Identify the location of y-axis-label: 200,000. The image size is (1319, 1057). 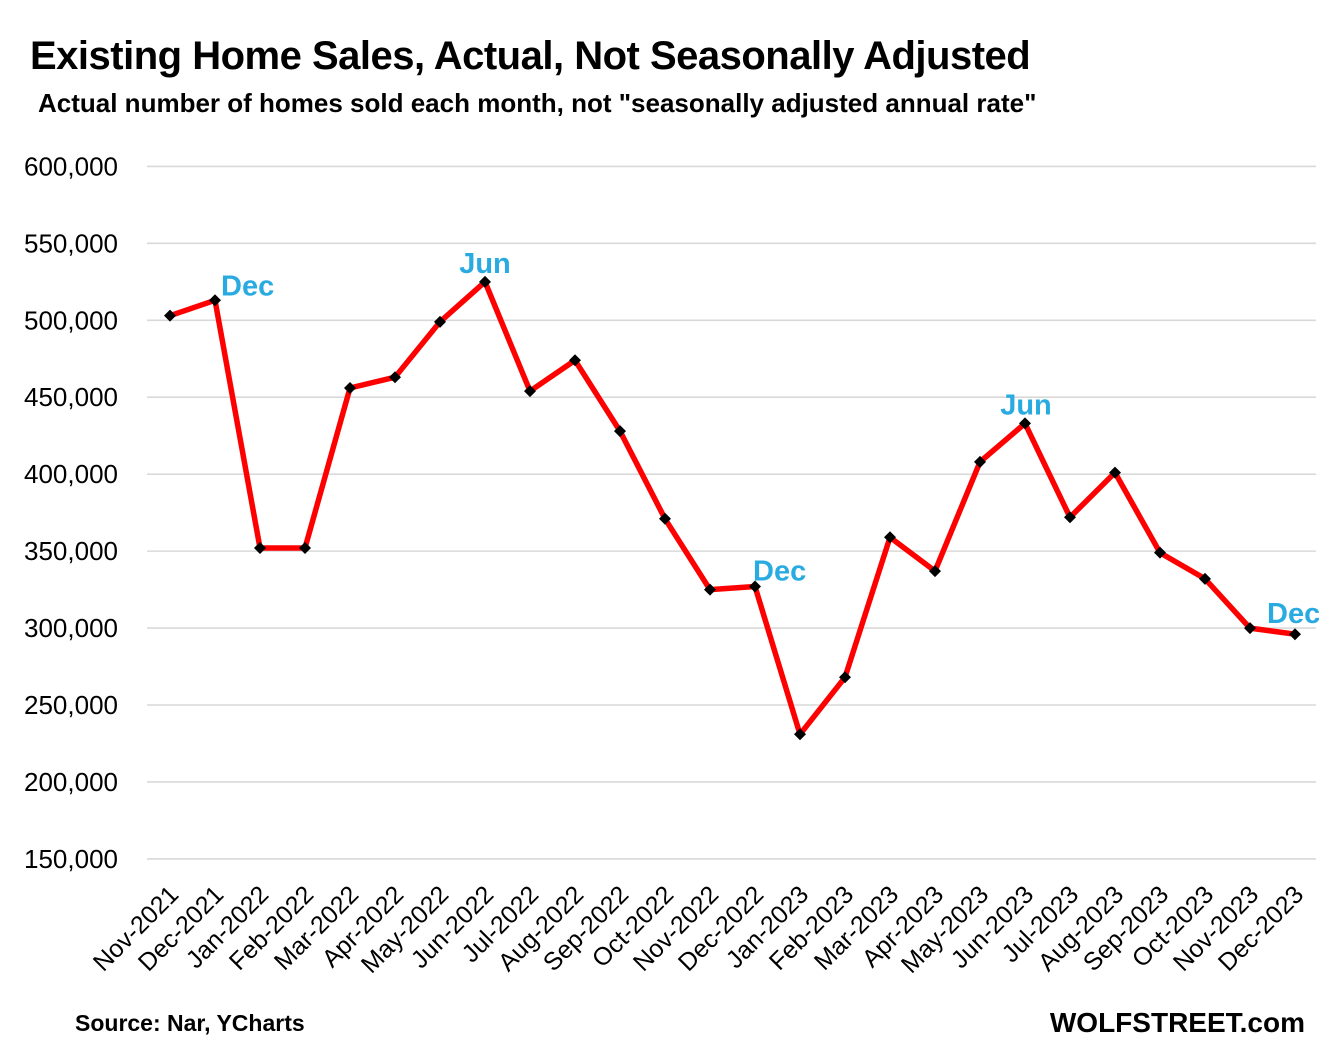
(71, 782).